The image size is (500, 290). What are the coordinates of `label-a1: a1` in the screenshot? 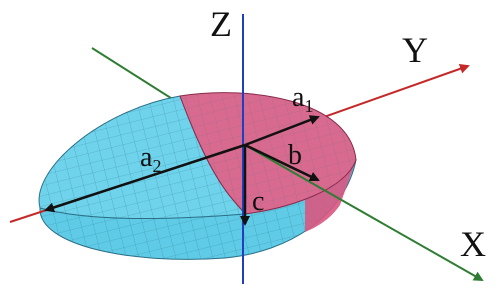 It's located at (302, 99).